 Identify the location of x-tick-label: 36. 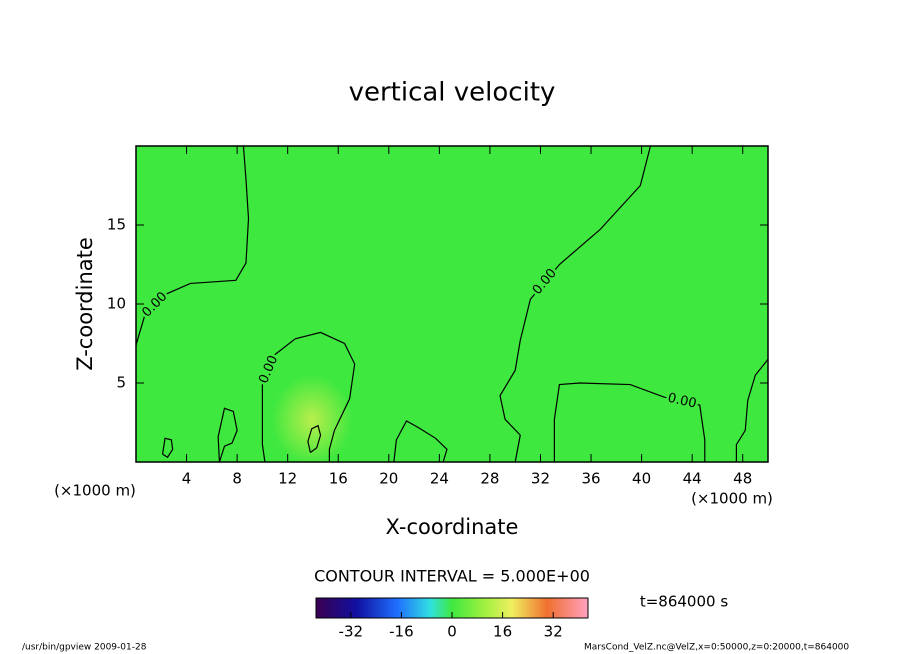
(590, 479).